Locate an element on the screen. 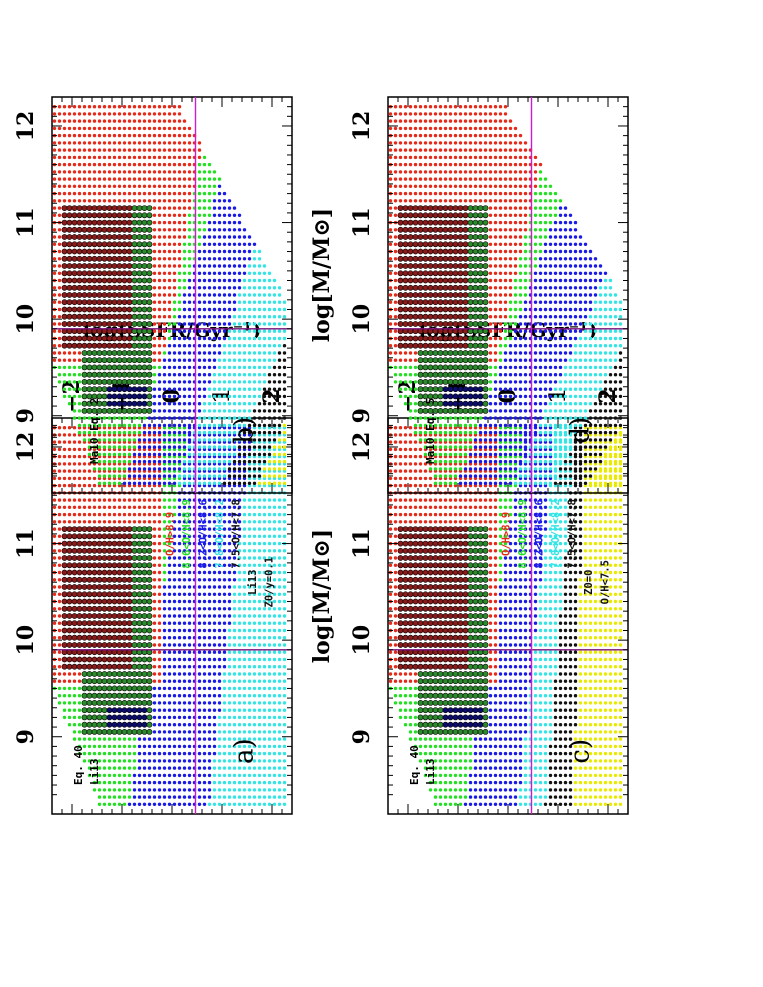  ssfr-tick-label: 2 is located at coordinates (272, 395).